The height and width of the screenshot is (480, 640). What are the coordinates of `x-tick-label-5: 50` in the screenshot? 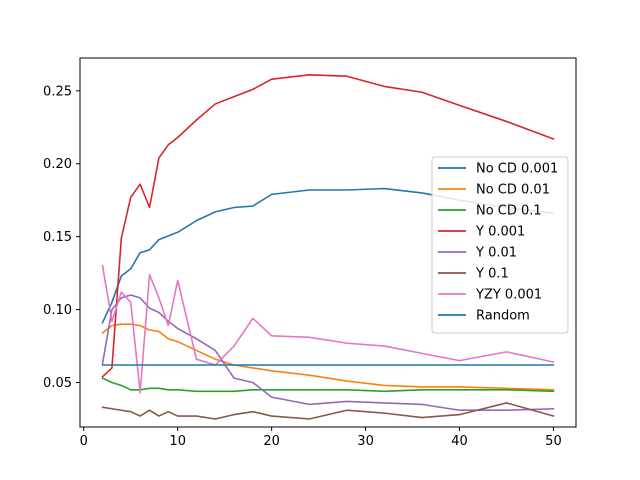 It's located at (553, 441).